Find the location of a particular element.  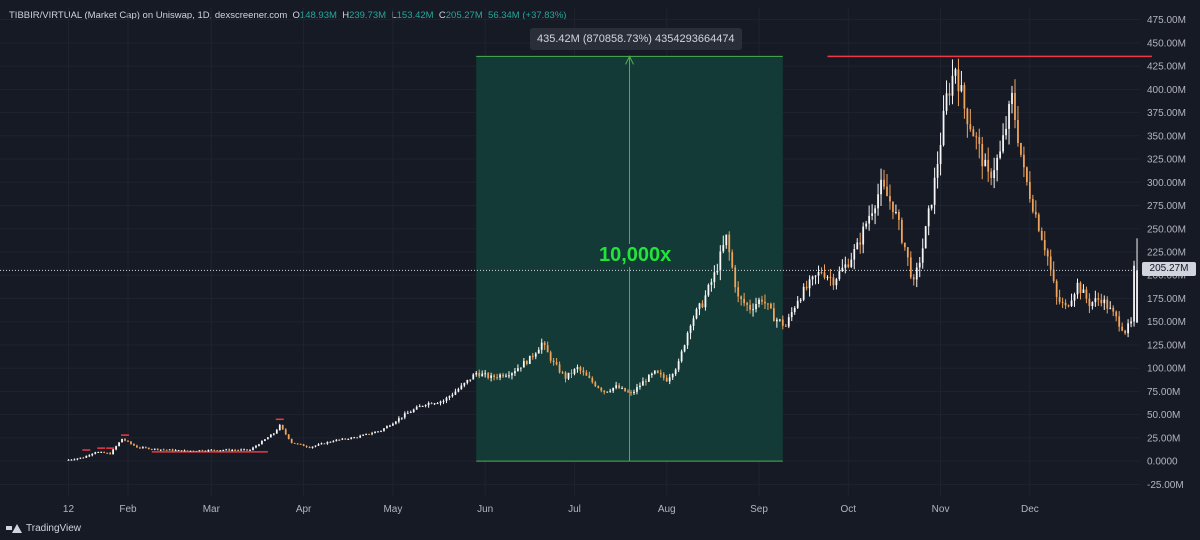

close-value: 205.27M is located at coordinates (464, 15).